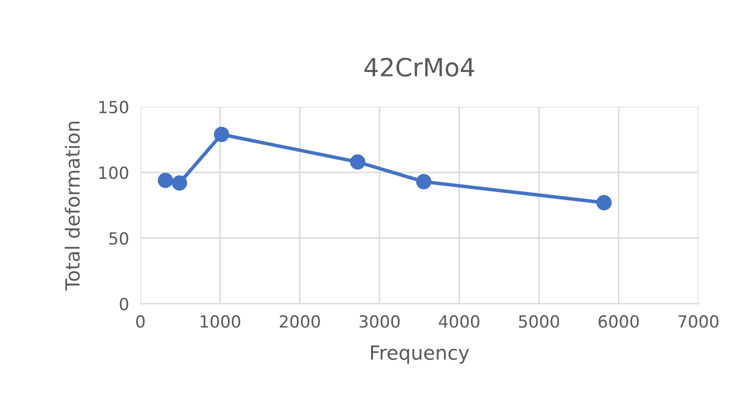  I want to click on x-tick-label: 6000, so click(618, 321).